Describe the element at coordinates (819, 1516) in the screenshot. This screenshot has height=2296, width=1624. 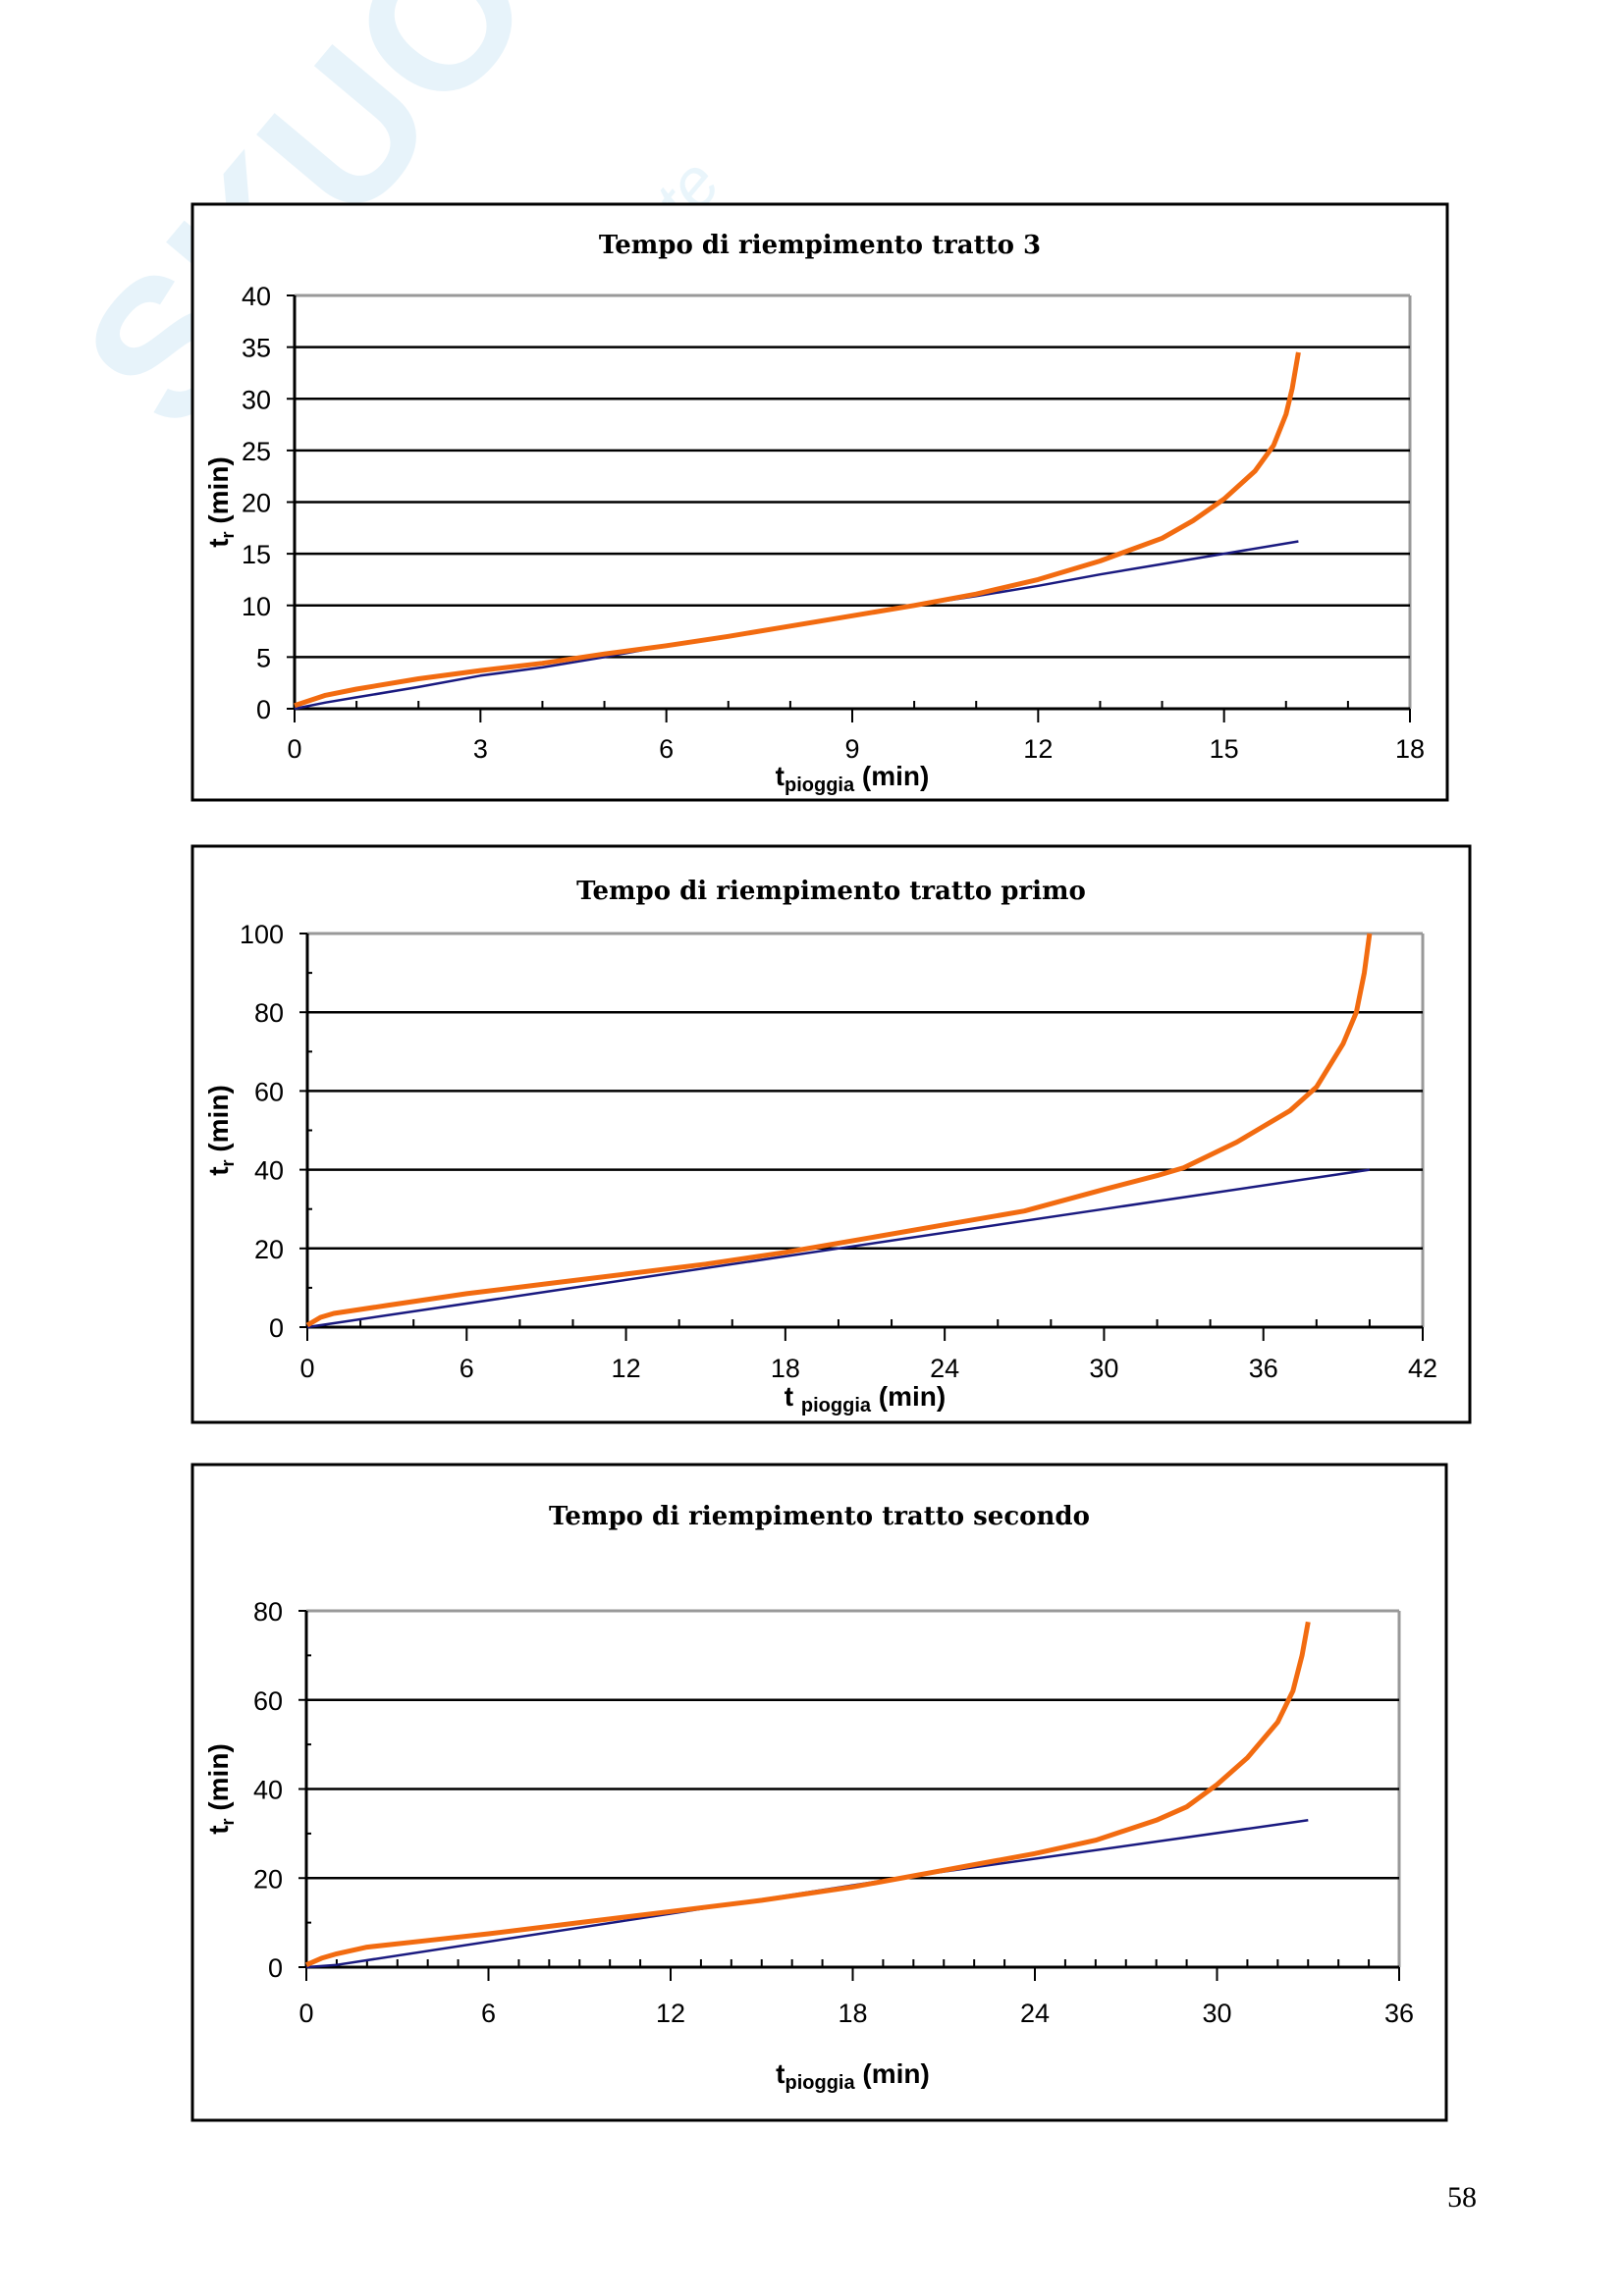
I see `chart-title: Tempo di riempimento tratto secondo` at that location.